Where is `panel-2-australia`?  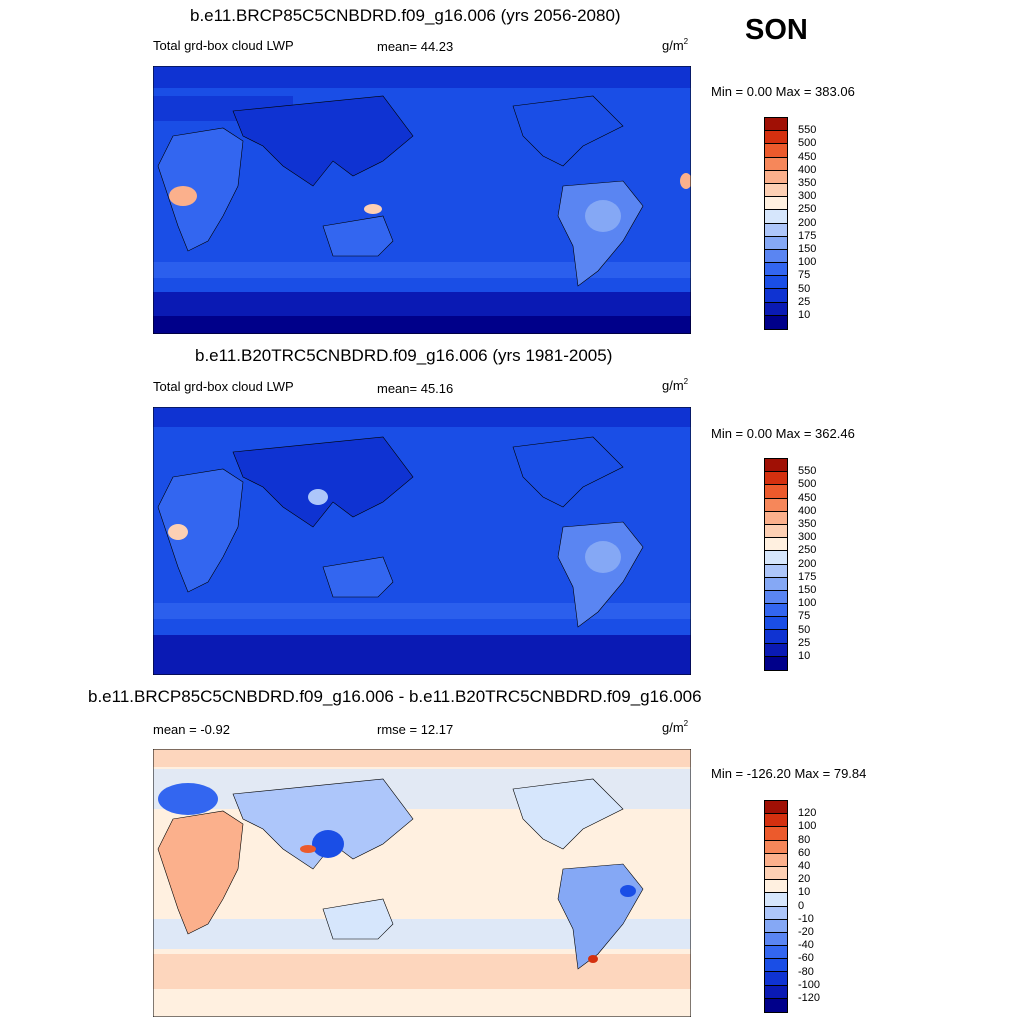
panel-2-australia is located at coordinates (358, 577).